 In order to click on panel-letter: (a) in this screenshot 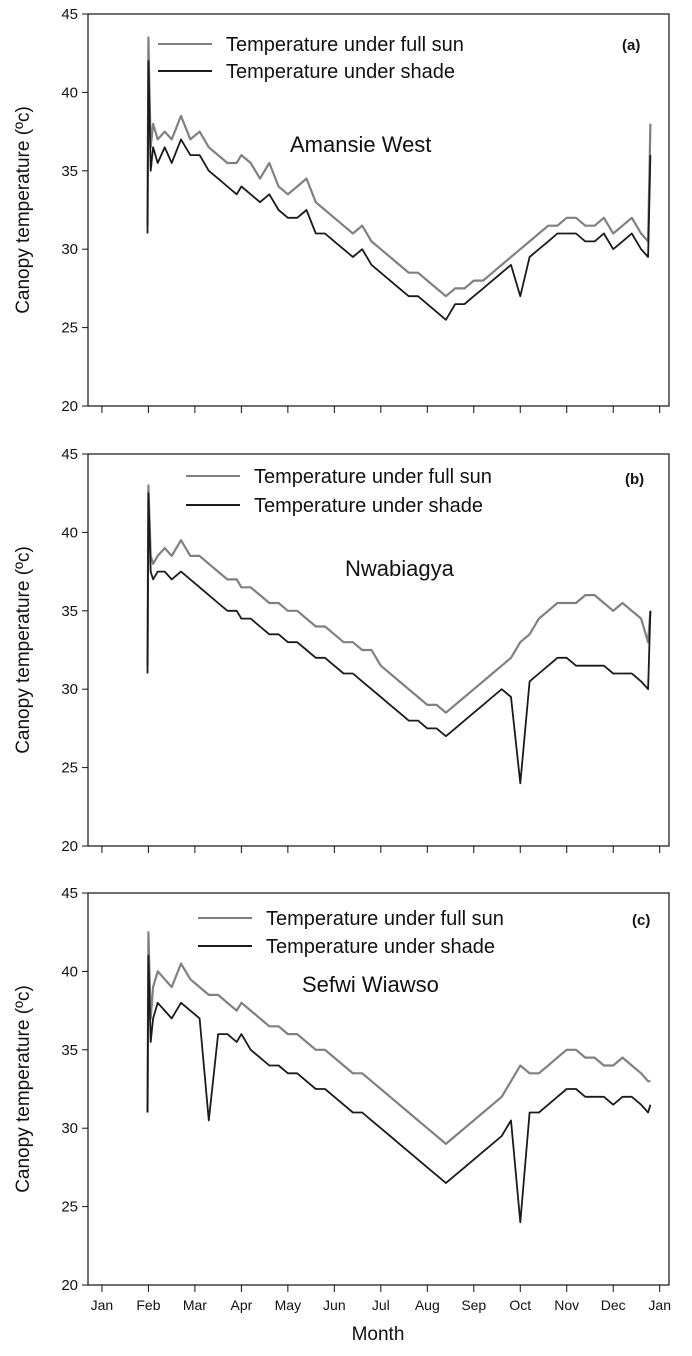, I will do `click(631, 45)`.